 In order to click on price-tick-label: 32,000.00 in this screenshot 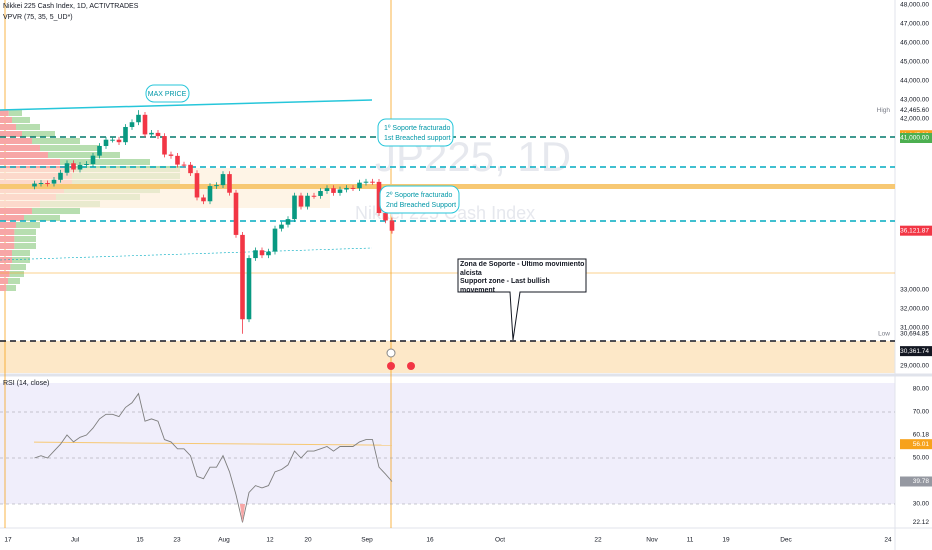, I will do `click(914, 309)`.